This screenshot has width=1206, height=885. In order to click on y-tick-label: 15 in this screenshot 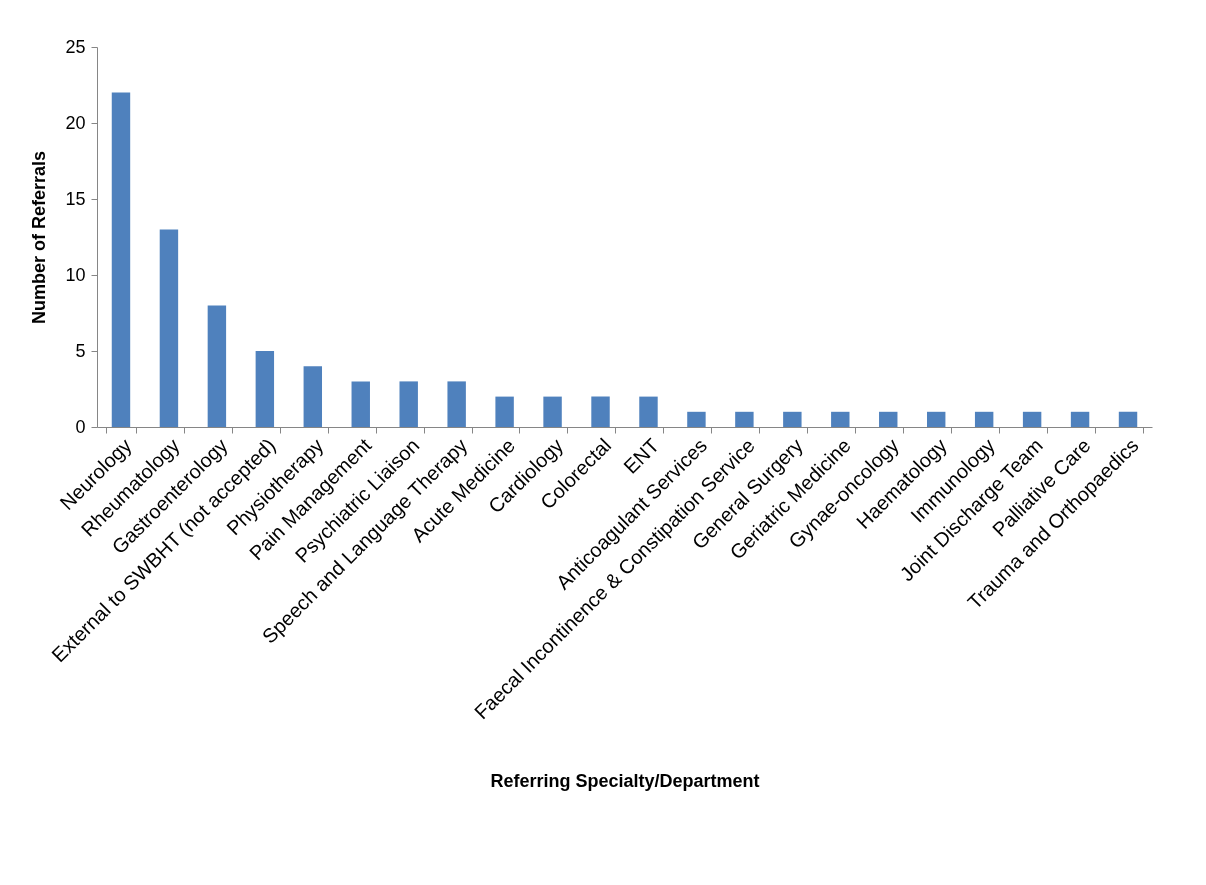, I will do `click(75, 198)`.